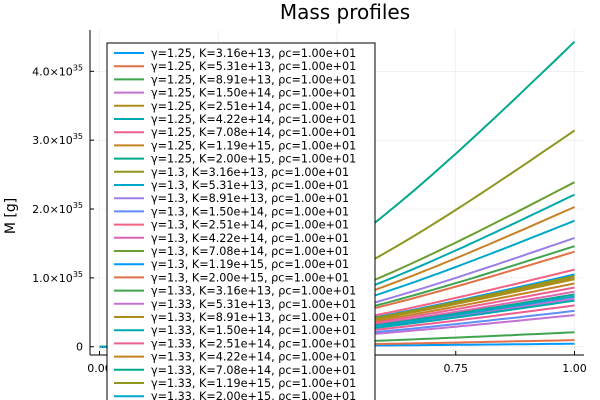 Image resolution: width=600 pixels, height=400 pixels. What do you see at coordinates (250, 238) in the screenshot?
I see `legend-label-14: γ=1.3, K=4.22e+14, ρc=1.00e+01` at bounding box center [250, 238].